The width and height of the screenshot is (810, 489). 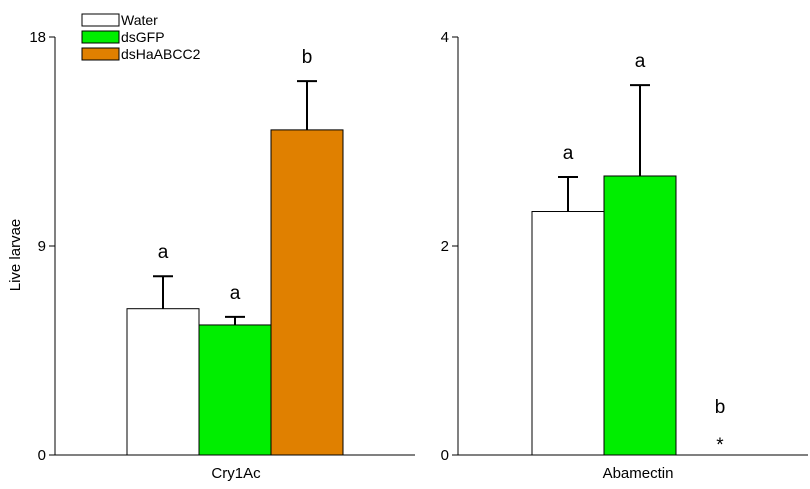 I want to click on y-tick-label: 9, so click(x=42, y=246).